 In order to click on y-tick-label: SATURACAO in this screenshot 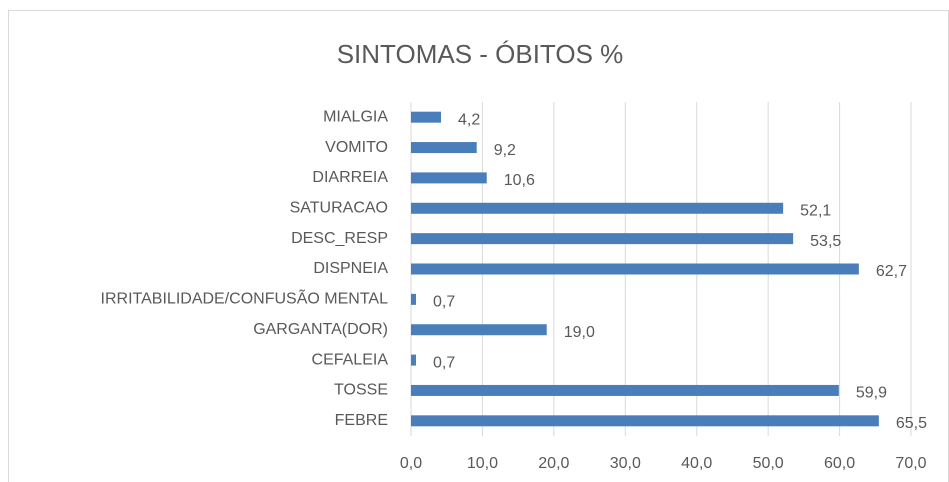, I will do `click(339, 207)`.